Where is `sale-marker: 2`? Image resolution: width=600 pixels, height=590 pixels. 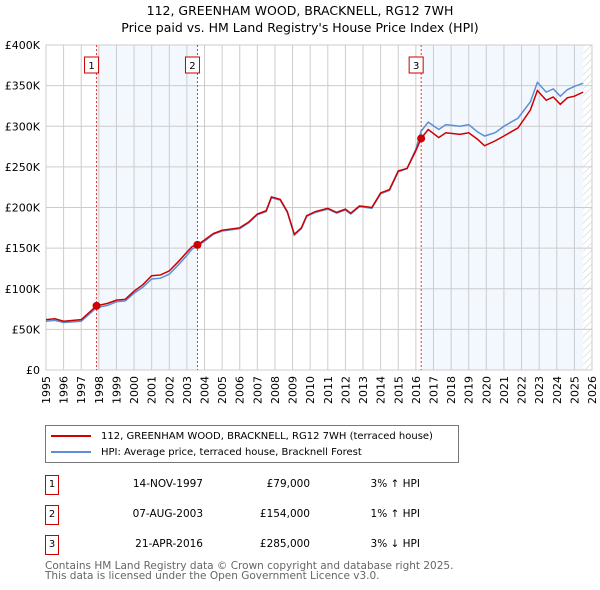 sale-marker: 2 is located at coordinates (52, 515).